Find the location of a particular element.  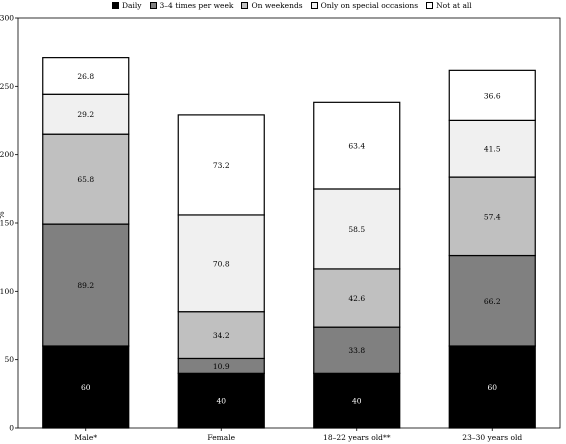

legend-label-3: Only on special occasions is located at coordinates (369, 5).